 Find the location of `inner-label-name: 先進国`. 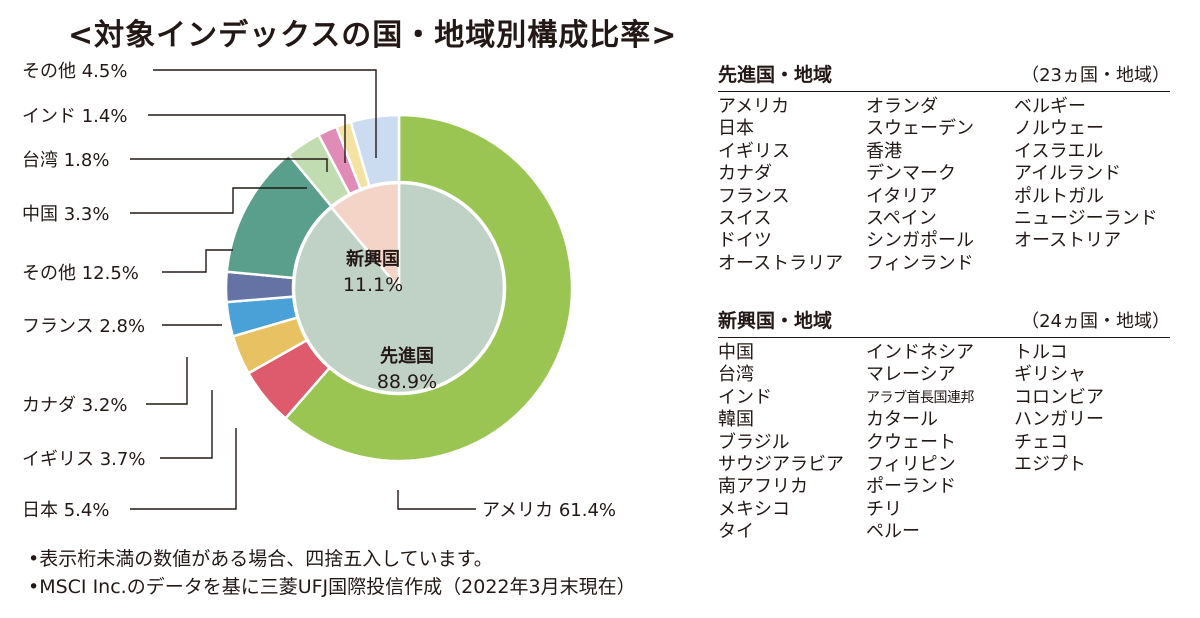

inner-label-name: 先進国 is located at coordinates (407, 356).